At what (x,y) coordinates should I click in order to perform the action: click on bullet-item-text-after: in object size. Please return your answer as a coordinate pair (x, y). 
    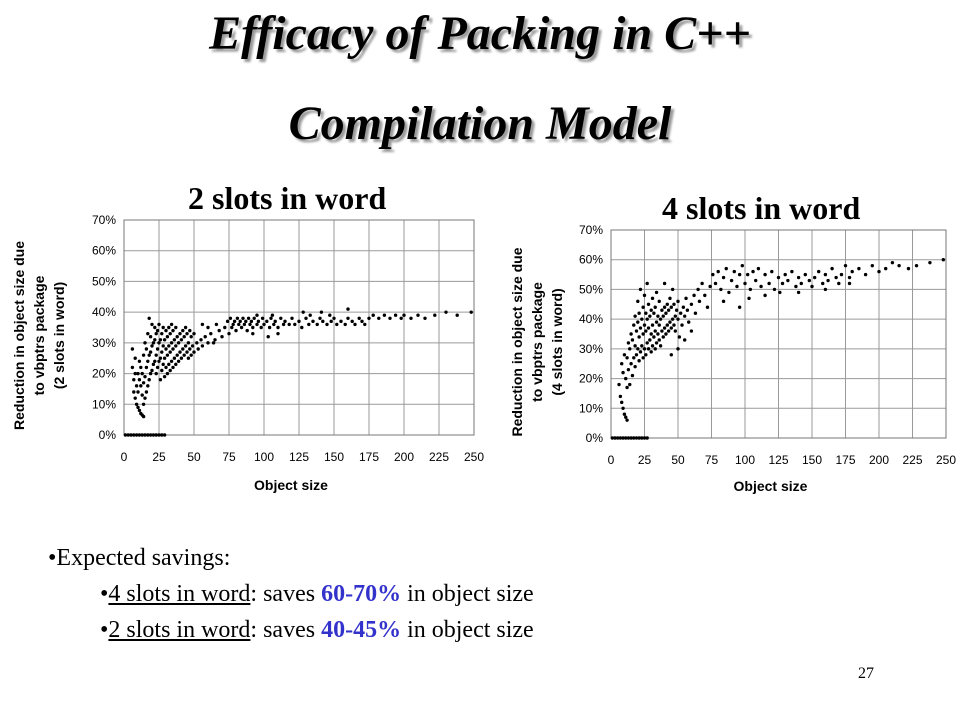
    Looking at the image, I should click on (467, 594).